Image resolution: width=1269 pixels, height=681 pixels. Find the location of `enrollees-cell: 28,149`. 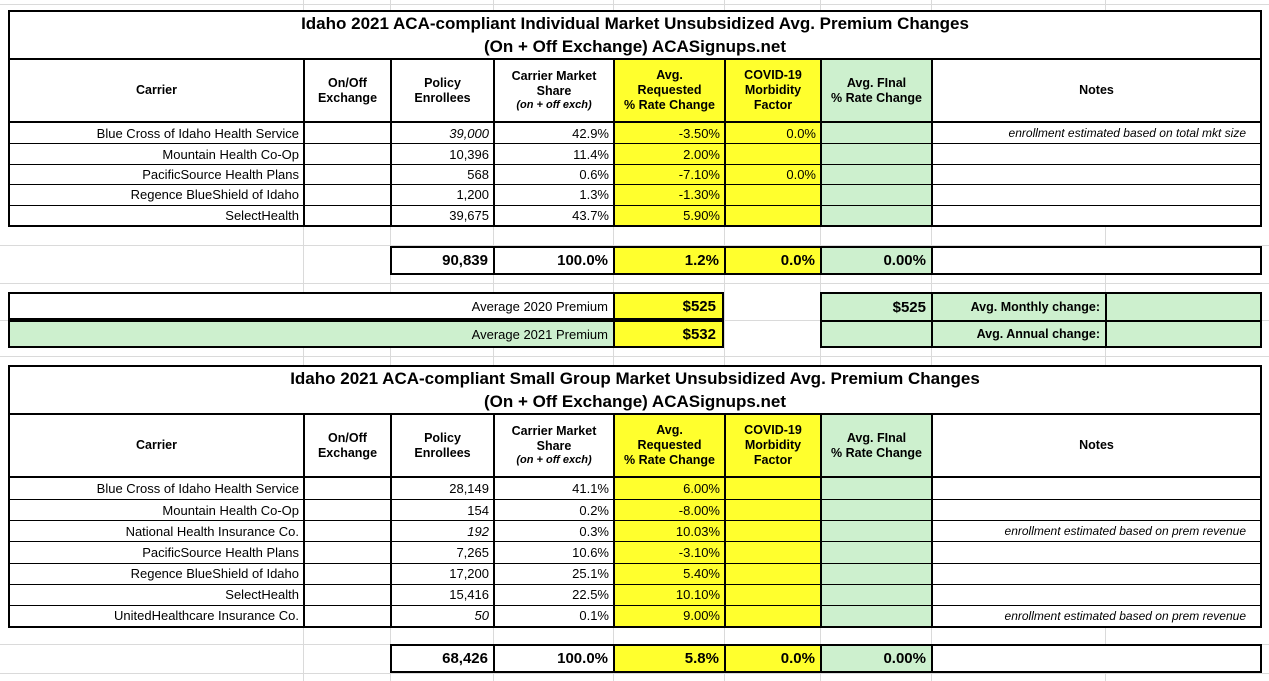

enrollees-cell: 28,149 is located at coordinates (441, 489).